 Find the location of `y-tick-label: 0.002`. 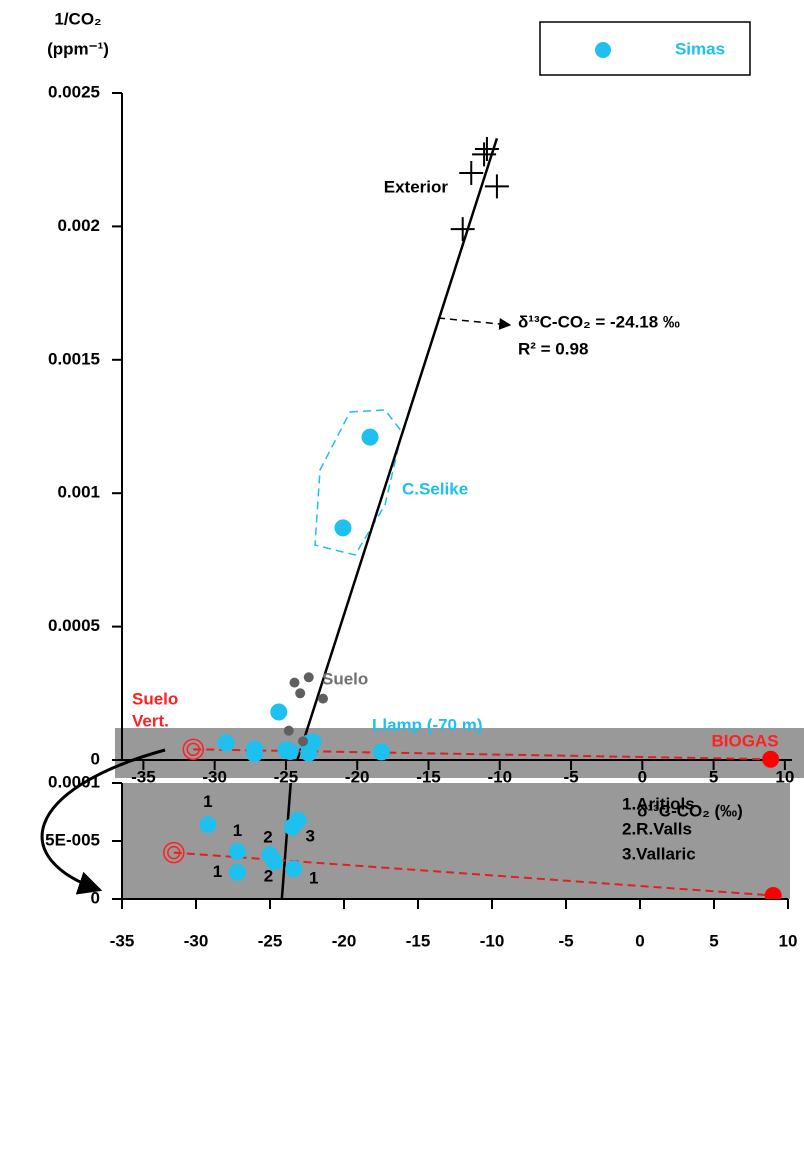

y-tick-label: 0.002 is located at coordinates (78, 225).